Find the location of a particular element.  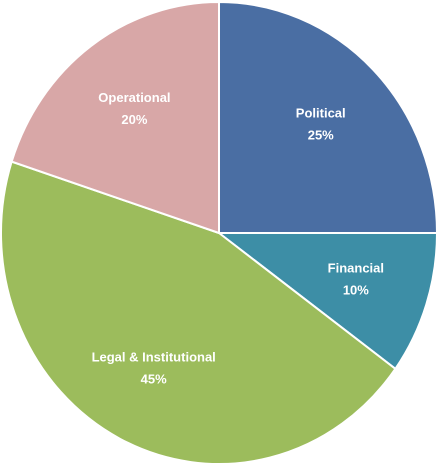

slice-value-label: 20% is located at coordinates (134, 119).